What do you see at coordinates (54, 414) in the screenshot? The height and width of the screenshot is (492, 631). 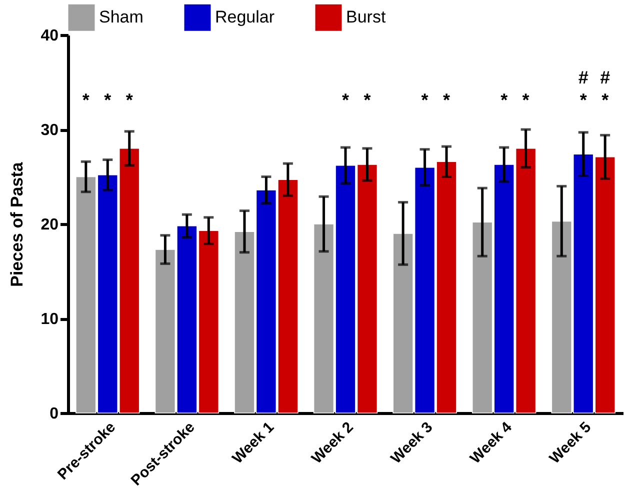 I see `y-tick-label: 0` at bounding box center [54, 414].